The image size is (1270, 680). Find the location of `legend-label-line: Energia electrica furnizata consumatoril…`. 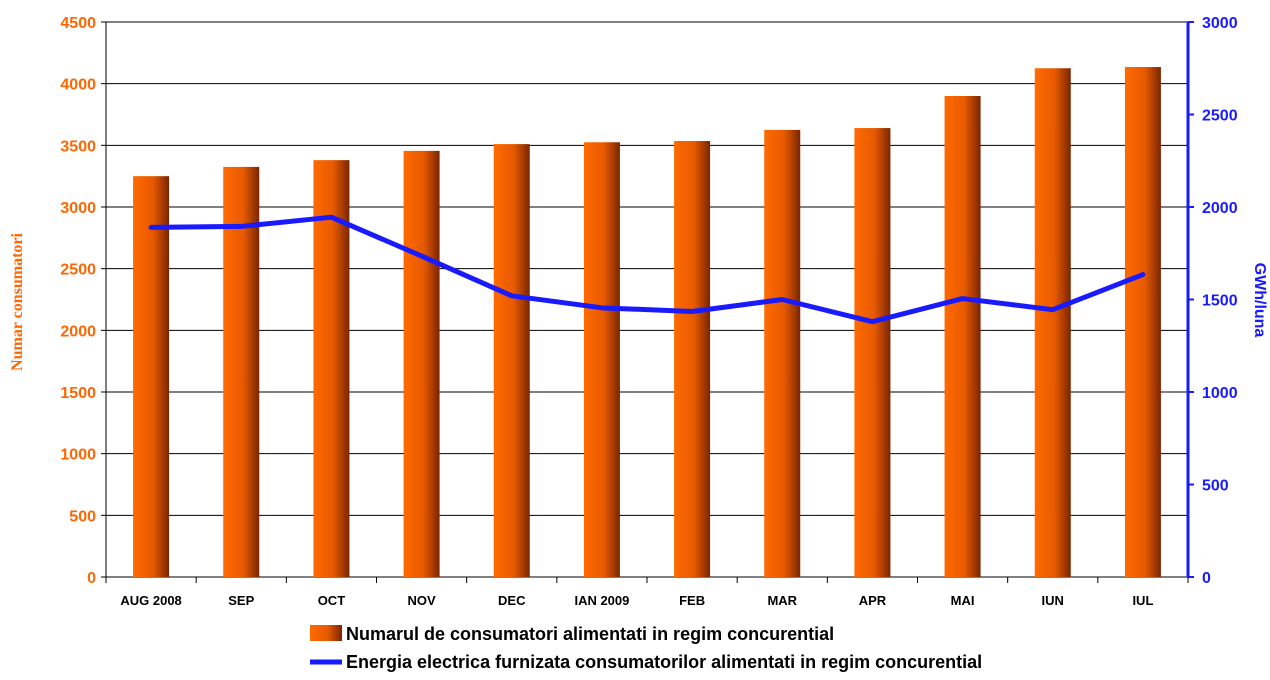

legend-label-line: Energia electrica furnizata consumatoril… is located at coordinates (664, 662).